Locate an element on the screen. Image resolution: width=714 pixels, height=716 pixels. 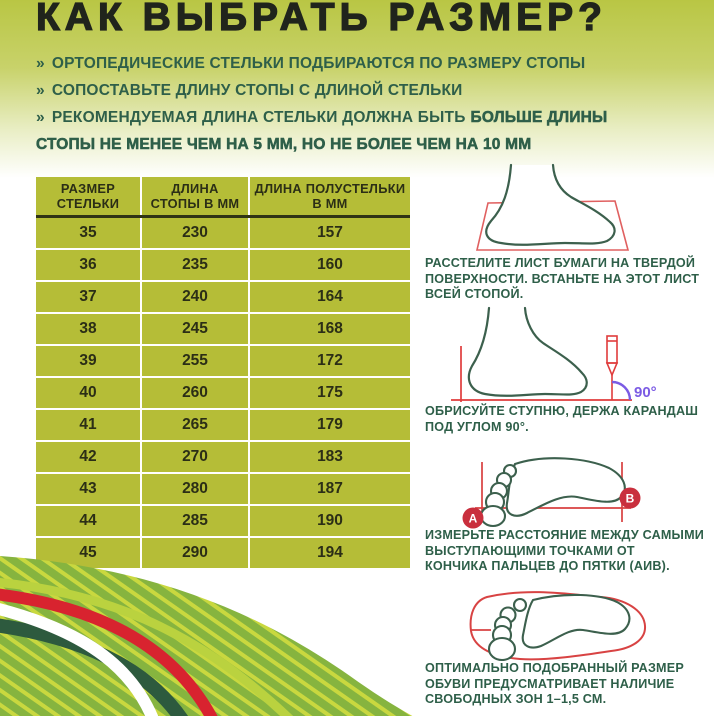
table-row: 41 265 179 is located at coordinates (223, 424).